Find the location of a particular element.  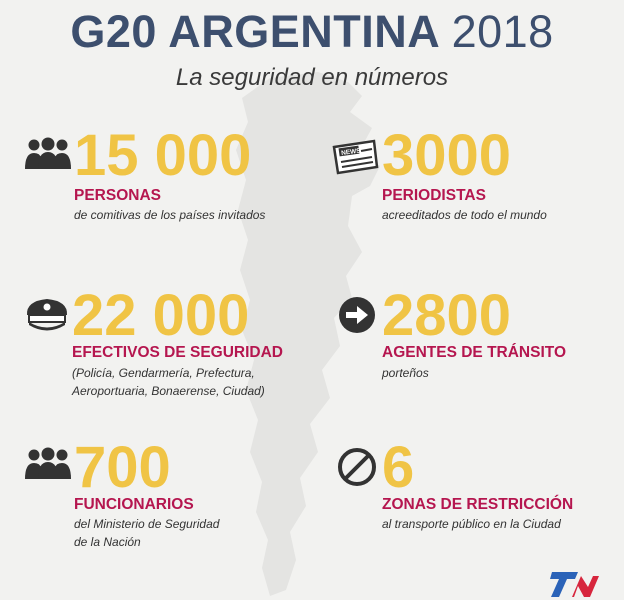

stat-desc-line: porteños is located at coordinates (405, 373).